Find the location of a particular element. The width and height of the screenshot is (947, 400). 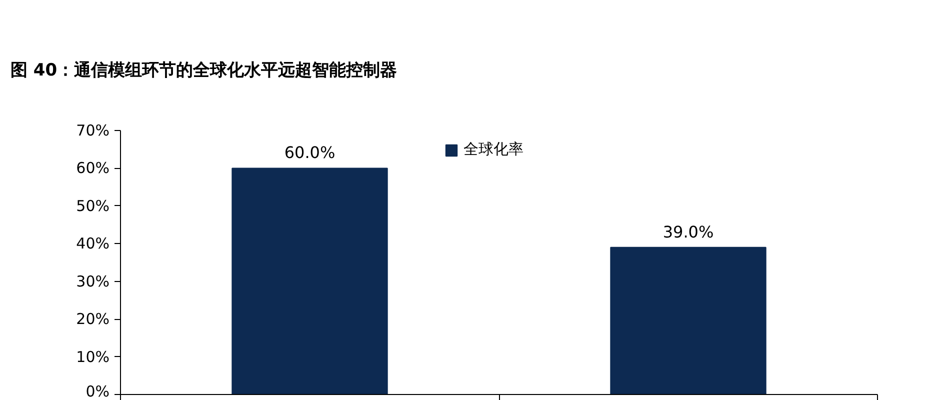

y-tick-label: 10% is located at coordinates (93, 357).